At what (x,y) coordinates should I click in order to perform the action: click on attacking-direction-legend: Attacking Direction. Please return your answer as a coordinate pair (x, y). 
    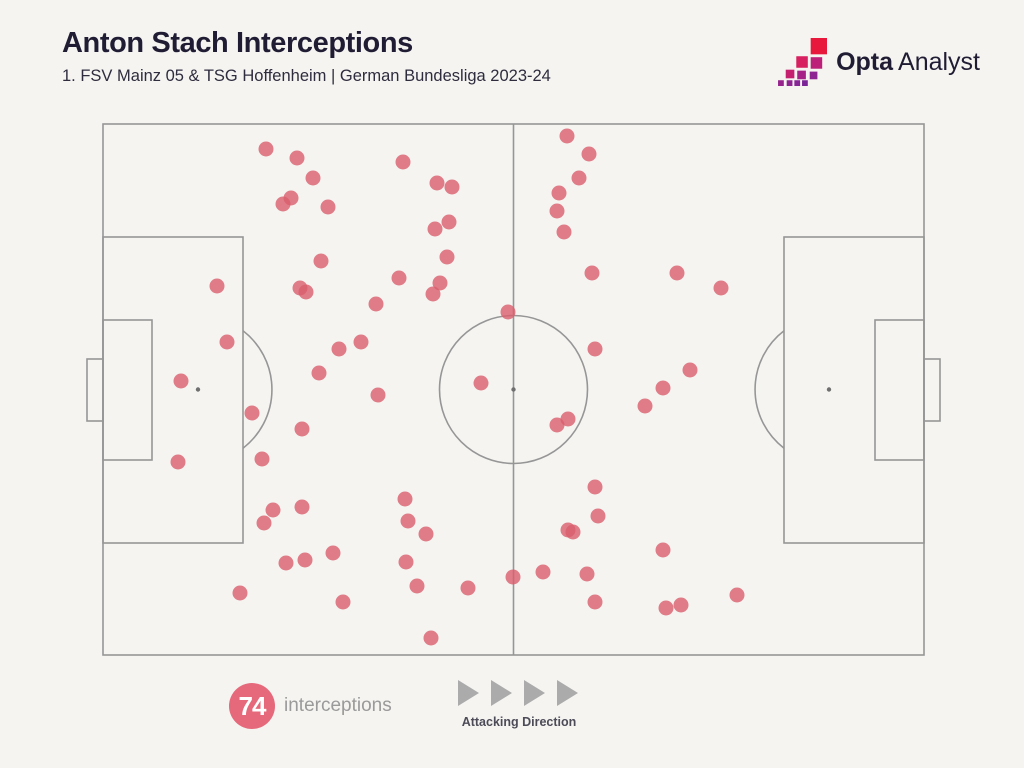
    Looking at the image, I should click on (519, 704).